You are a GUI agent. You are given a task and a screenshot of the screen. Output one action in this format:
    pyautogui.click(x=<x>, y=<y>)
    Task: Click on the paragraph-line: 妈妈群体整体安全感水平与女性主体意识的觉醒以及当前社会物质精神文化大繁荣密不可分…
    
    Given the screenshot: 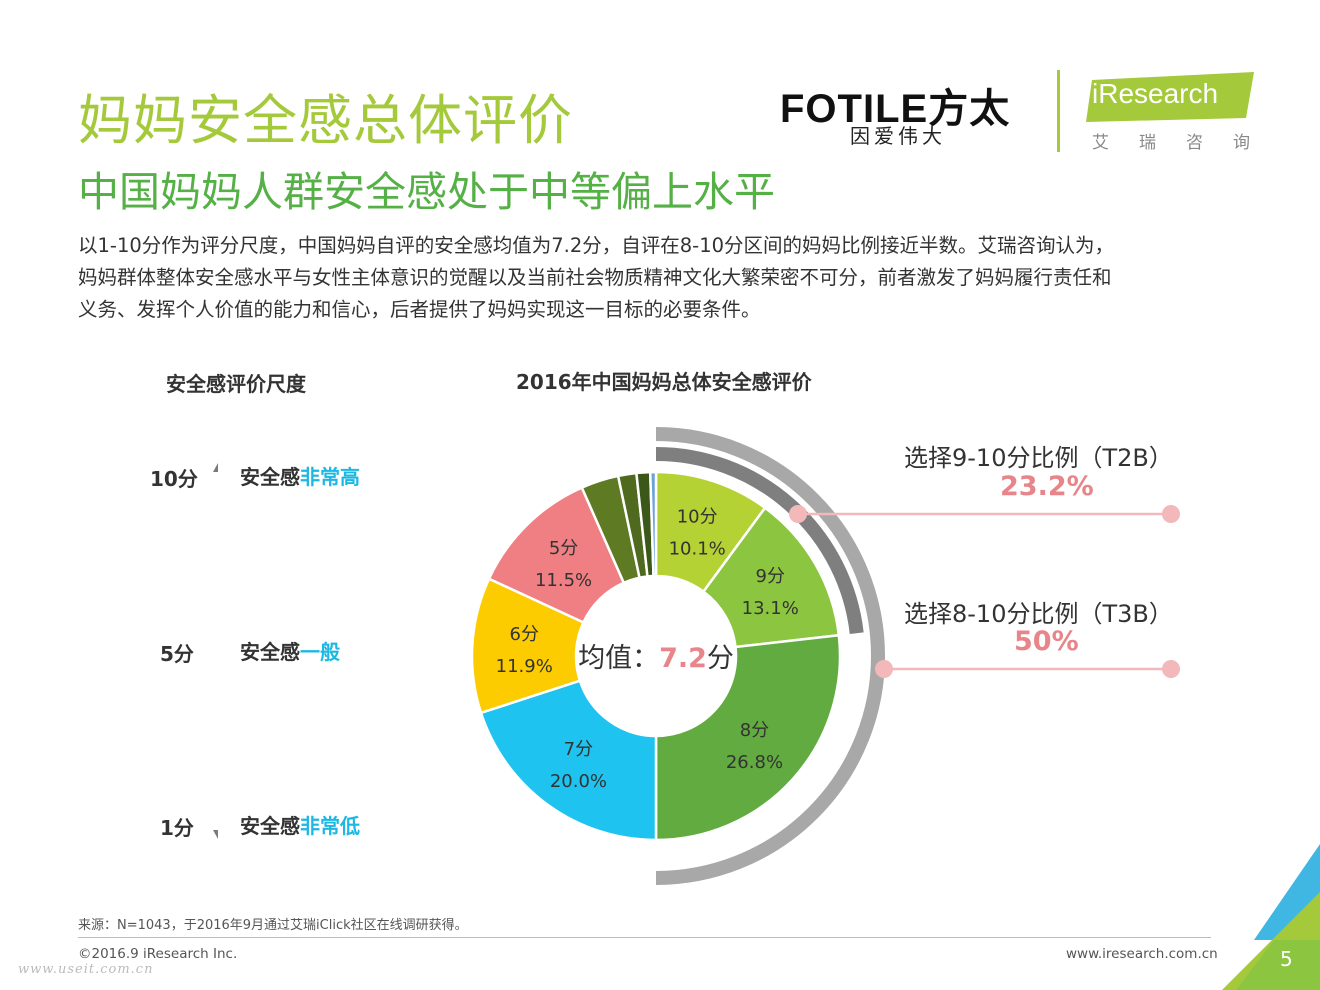 What is the action you would take?
    pyautogui.click(x=595, y=277)
    